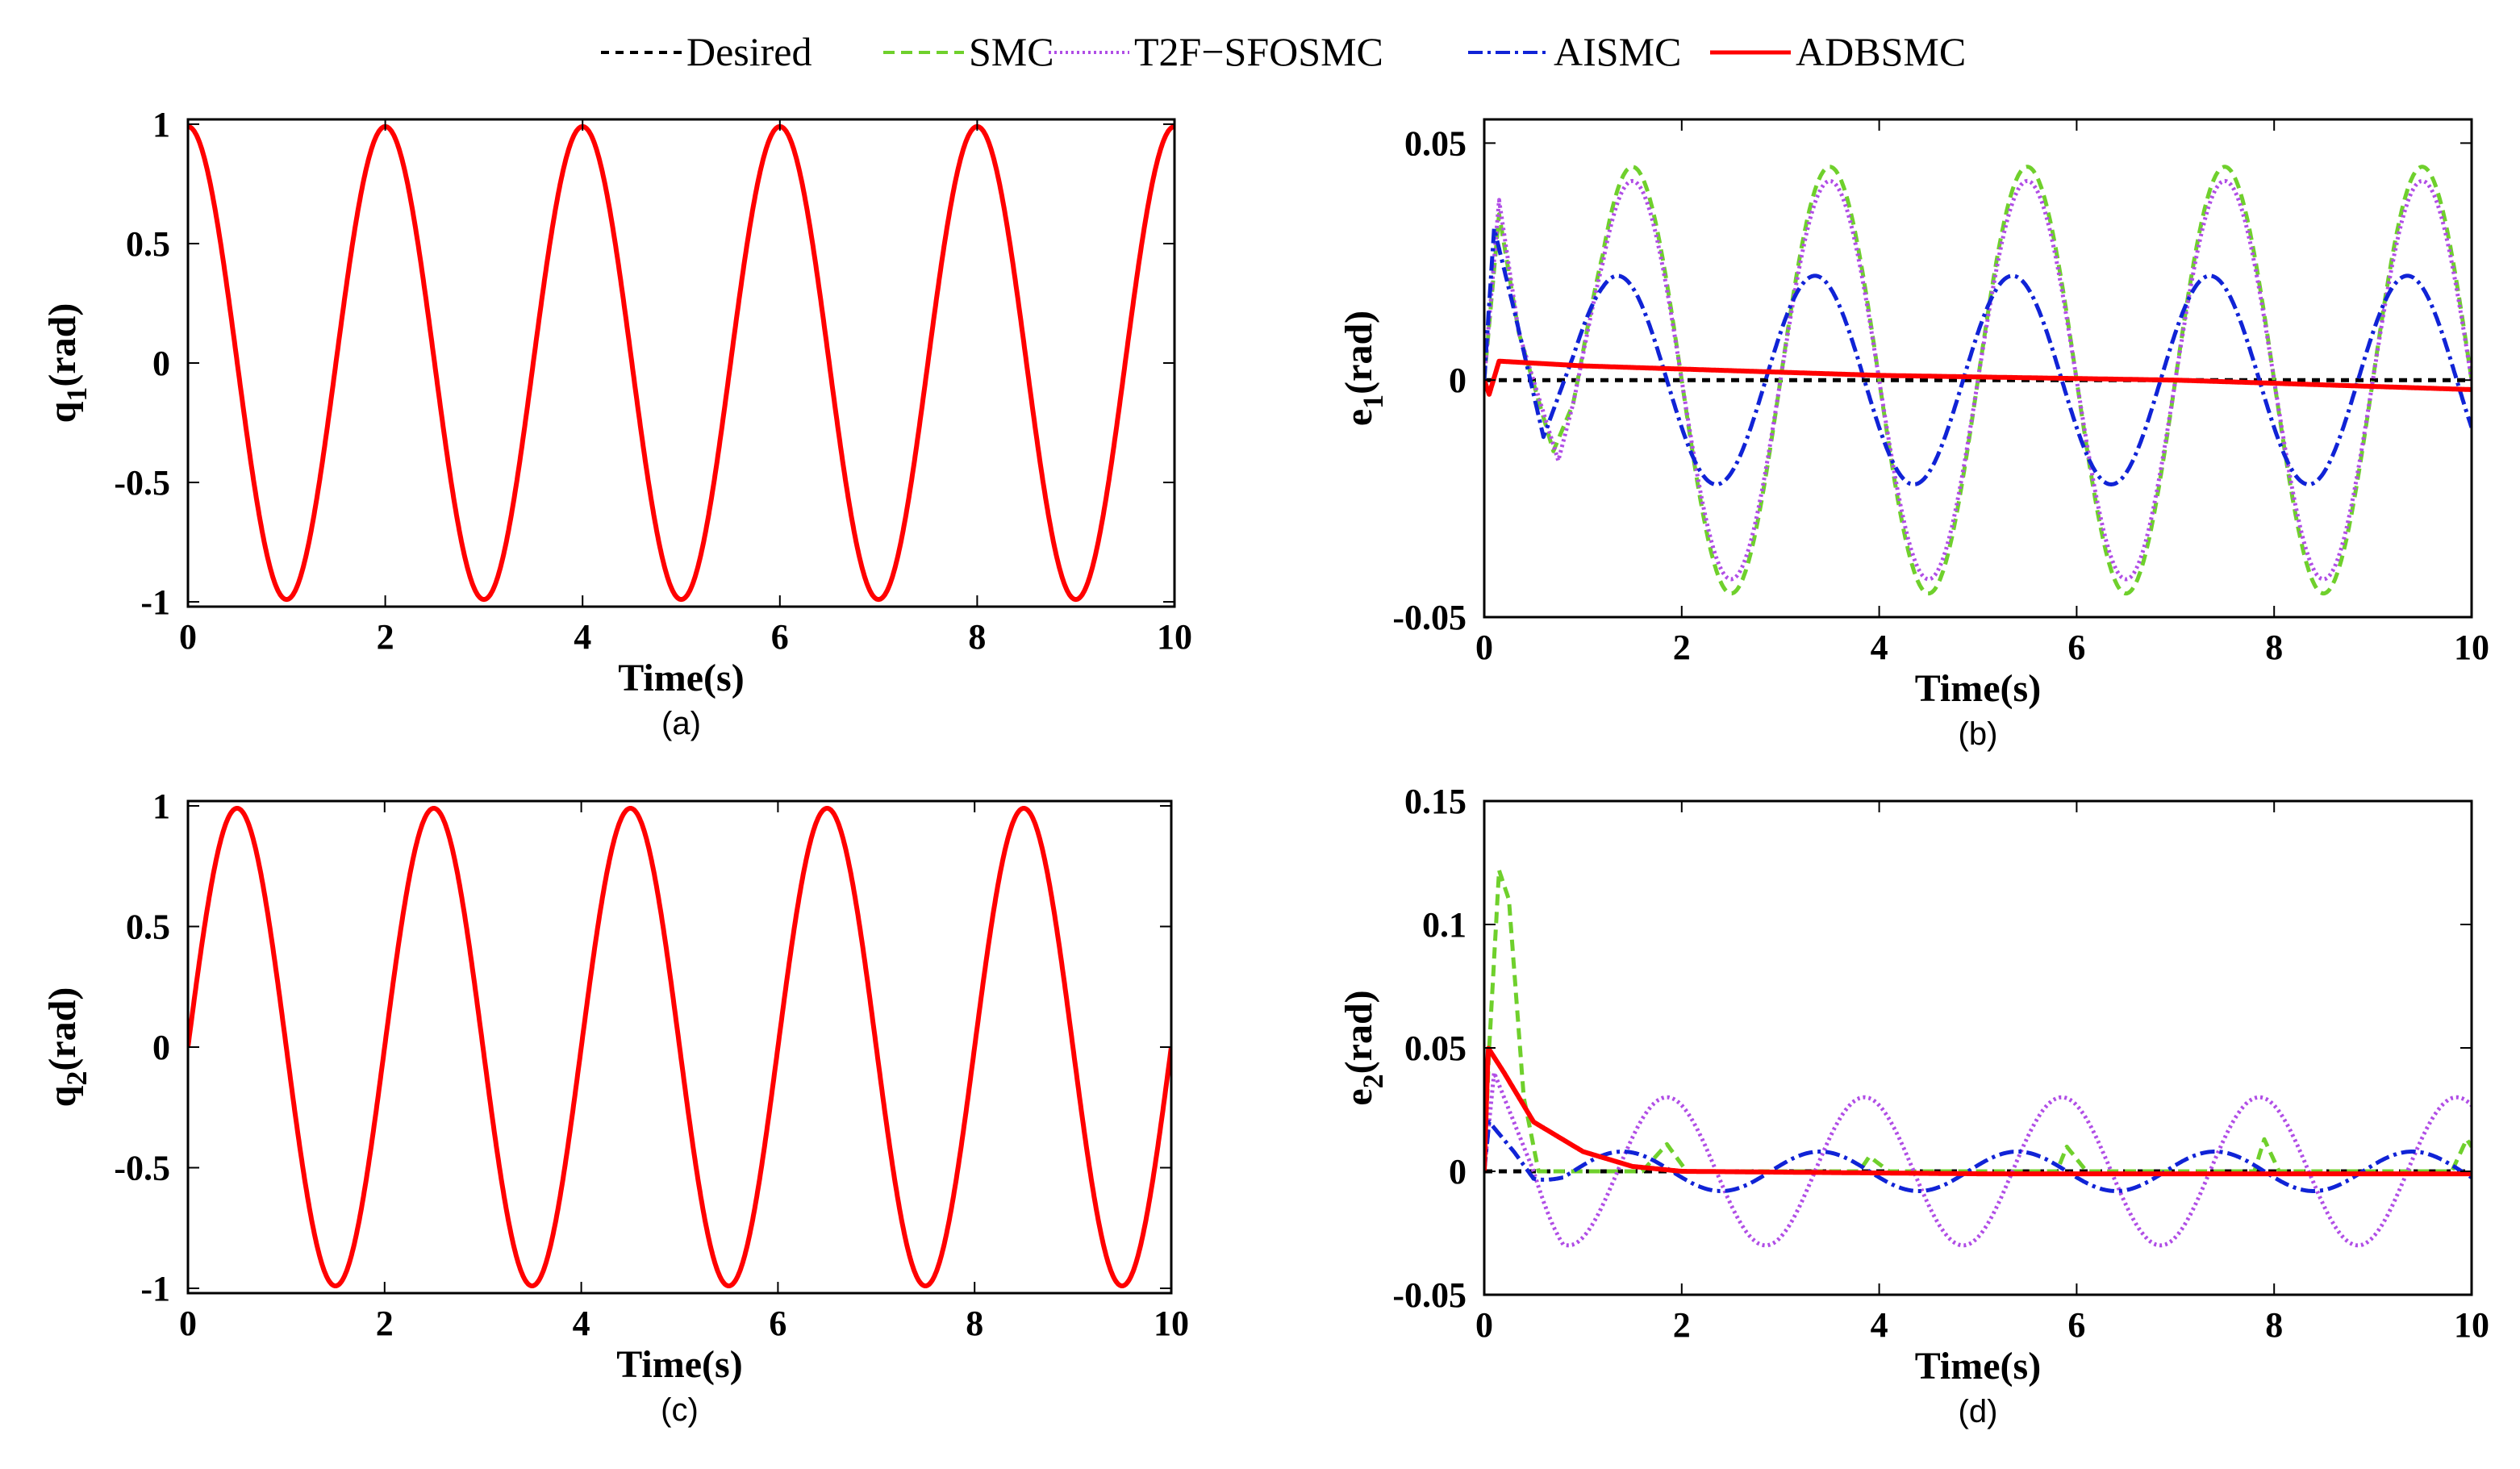  Describe the element at coordinates (1484, 1325) in the screenshot. I see `xtick-label-d-0: 0` at that location.